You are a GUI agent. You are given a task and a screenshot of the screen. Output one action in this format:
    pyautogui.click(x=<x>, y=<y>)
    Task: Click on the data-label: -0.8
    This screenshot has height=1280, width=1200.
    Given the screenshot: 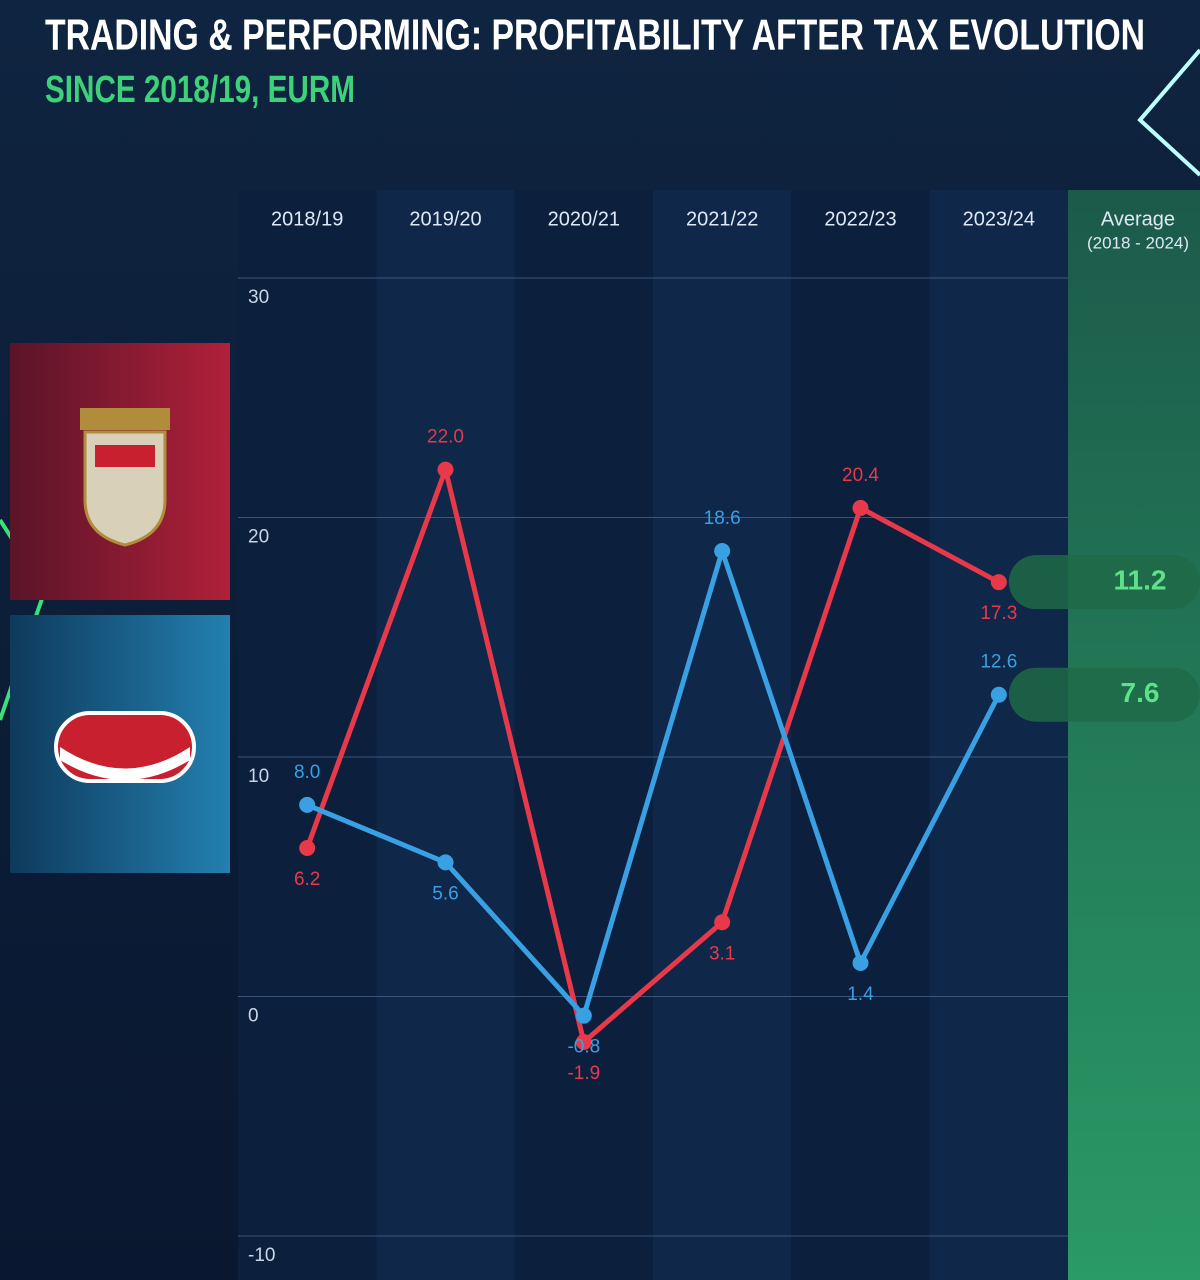 What is the action you would take?
    pyautogui.click(x=583, y=1047)
    